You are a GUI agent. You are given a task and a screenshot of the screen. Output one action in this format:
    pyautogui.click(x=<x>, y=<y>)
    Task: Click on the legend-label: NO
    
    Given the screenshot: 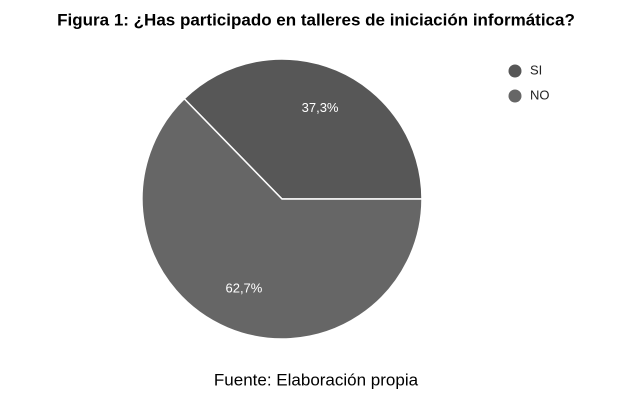 What is the action you would take?
    pyautogui.click(x=540, y=94)
    